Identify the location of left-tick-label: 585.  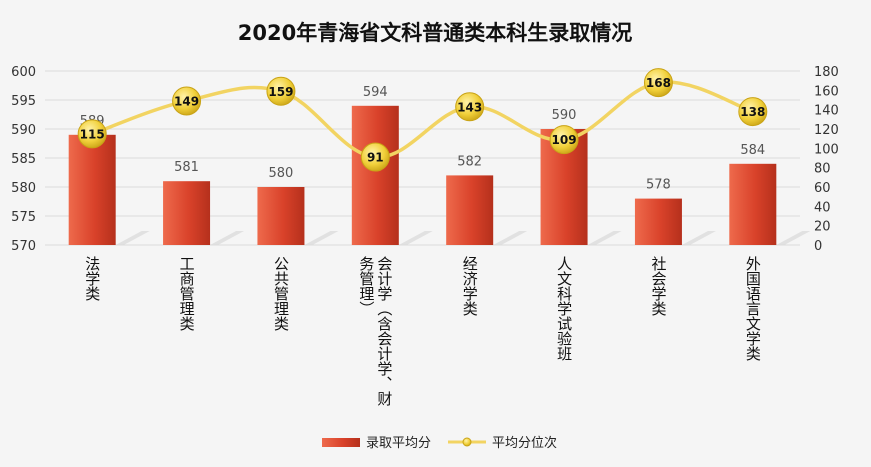
(23, 159).